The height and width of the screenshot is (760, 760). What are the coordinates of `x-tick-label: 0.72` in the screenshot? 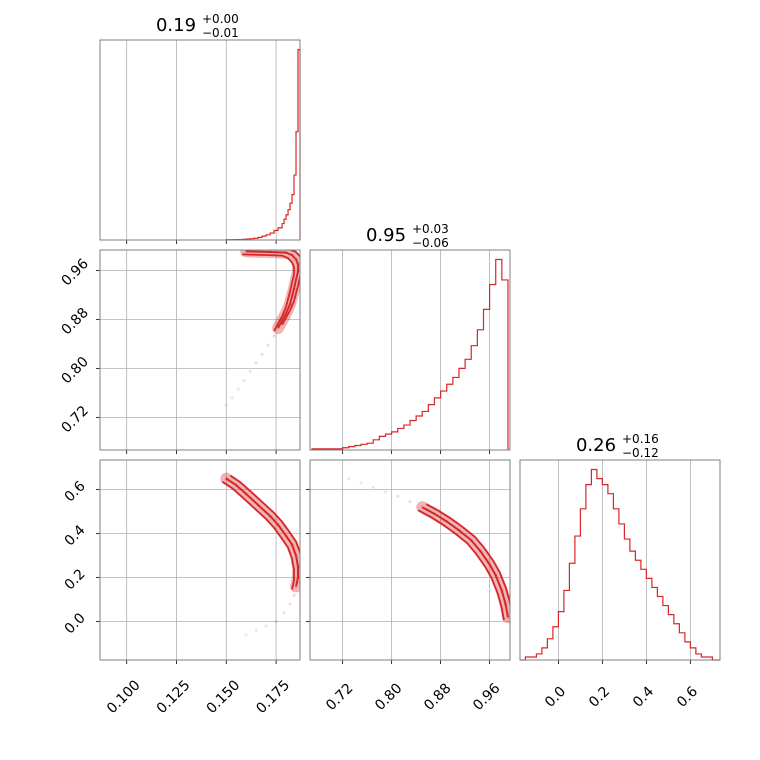 It's located at (339, 696).